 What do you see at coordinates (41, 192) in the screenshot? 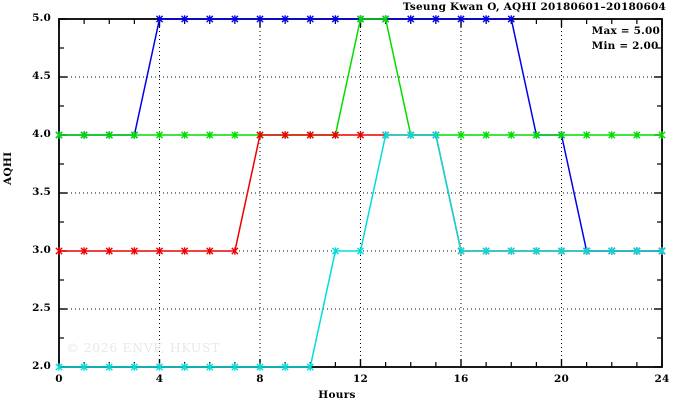
I see `y-tick-label: 3.5` at bounding box center [41, 192].